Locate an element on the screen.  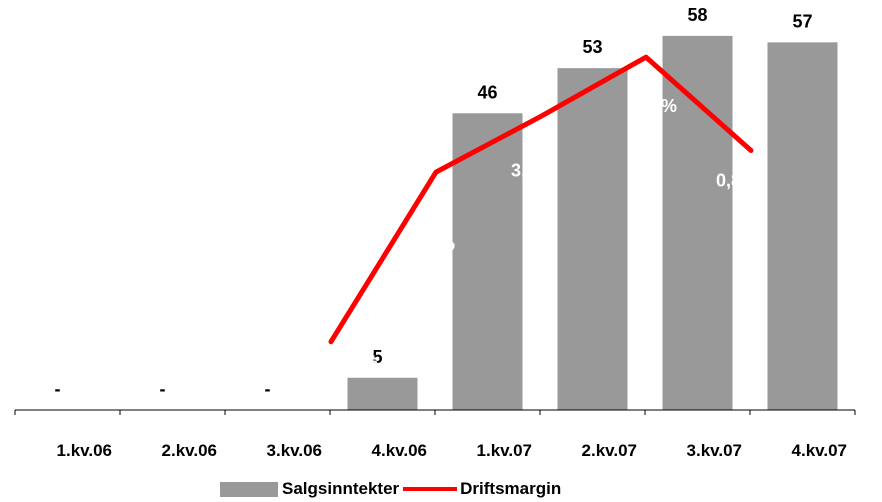
x-tick-label-4: 1.kv.07 is located at coordinates (504, 450).